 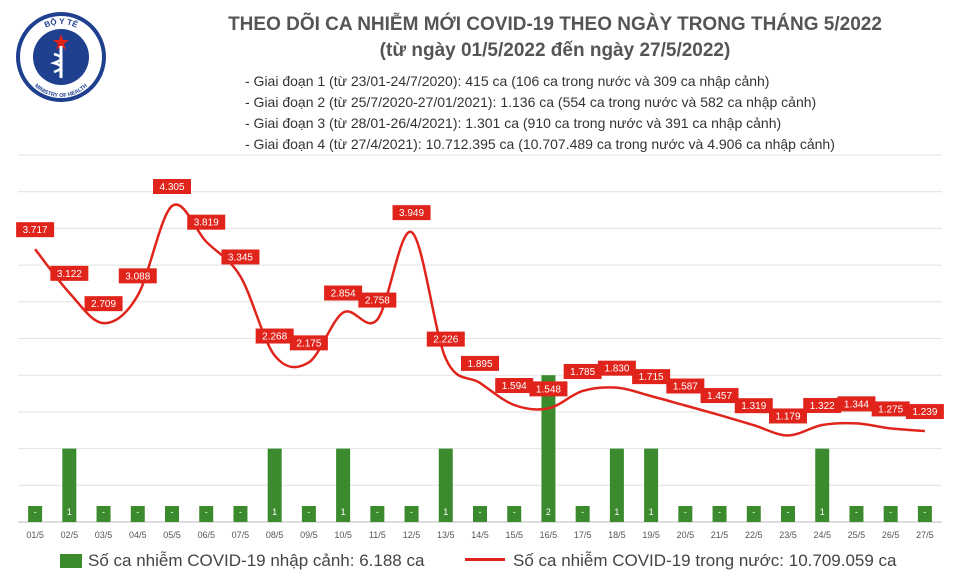 I want to click on x-tick-label: 09/5, so click(x=309, y=535).